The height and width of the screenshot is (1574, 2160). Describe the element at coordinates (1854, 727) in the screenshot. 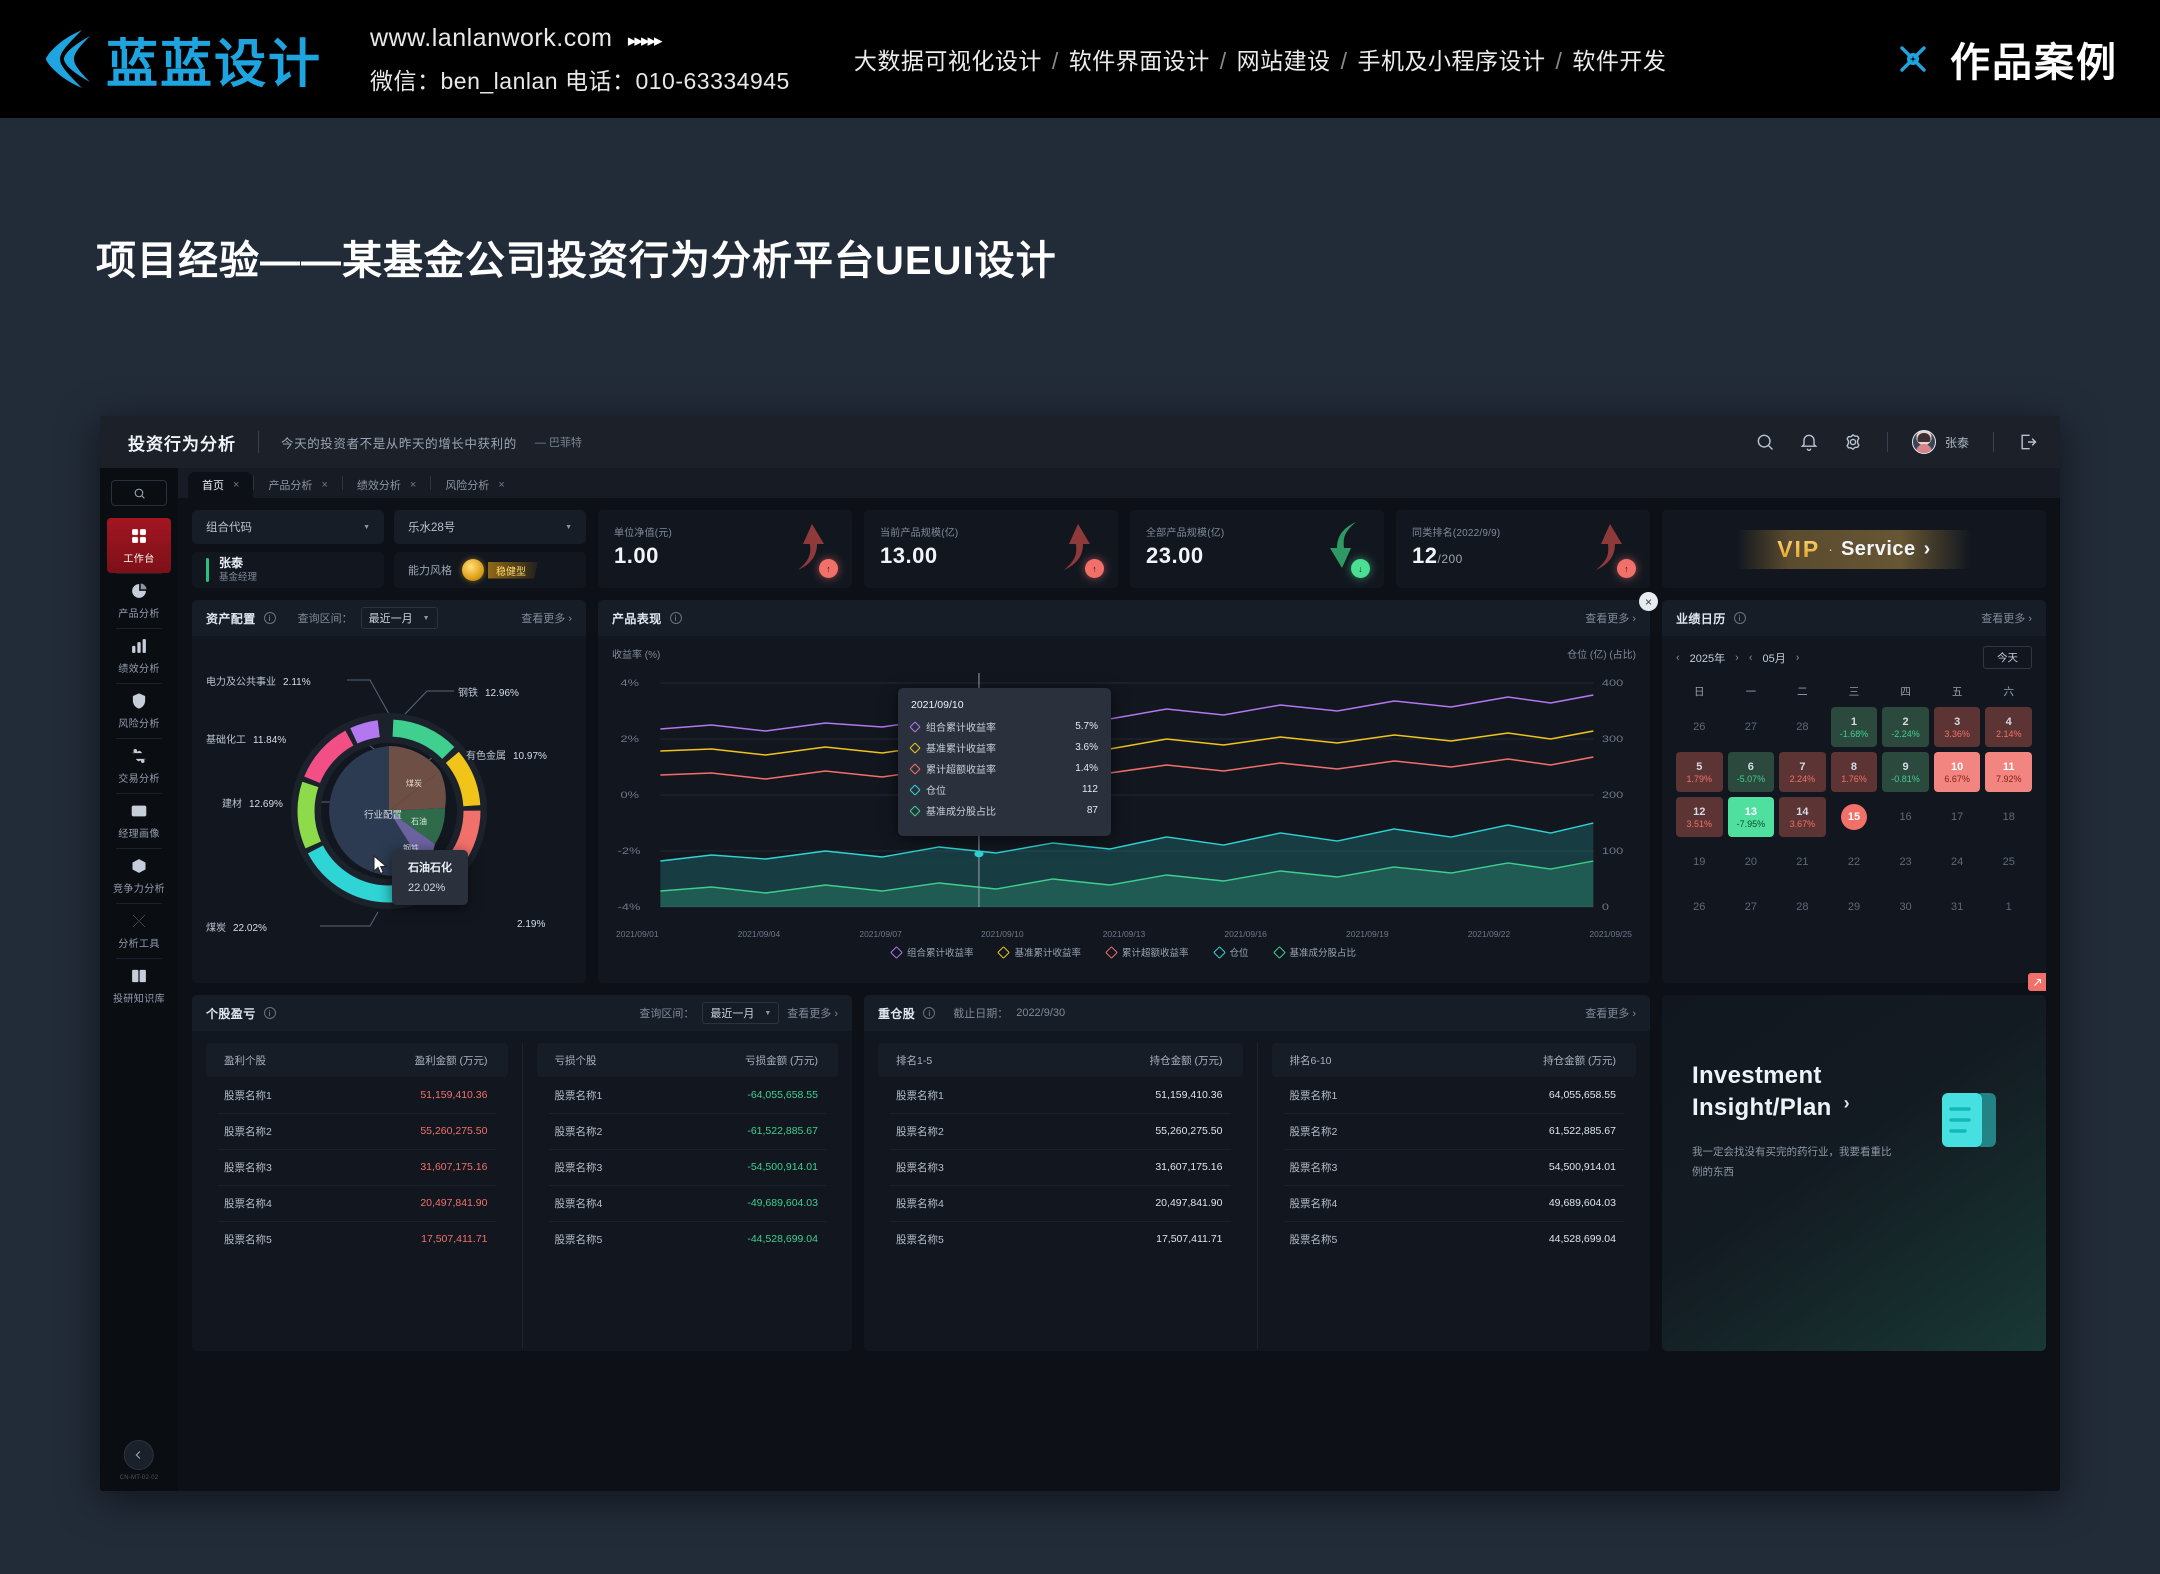

I see `calendar-day-3: 1 -1.68%` at that location.